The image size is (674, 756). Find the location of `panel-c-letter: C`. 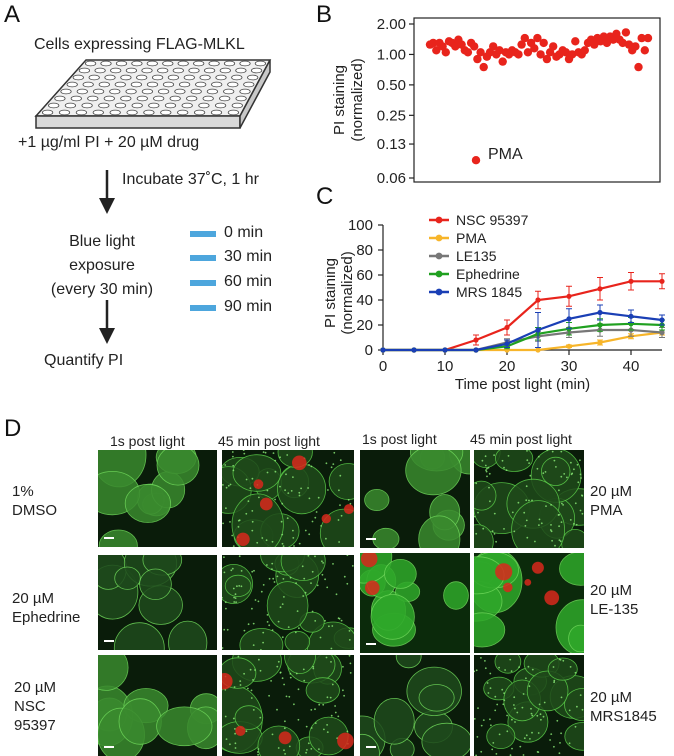

panel-c-letter: C is located at coordinates (325, 196).